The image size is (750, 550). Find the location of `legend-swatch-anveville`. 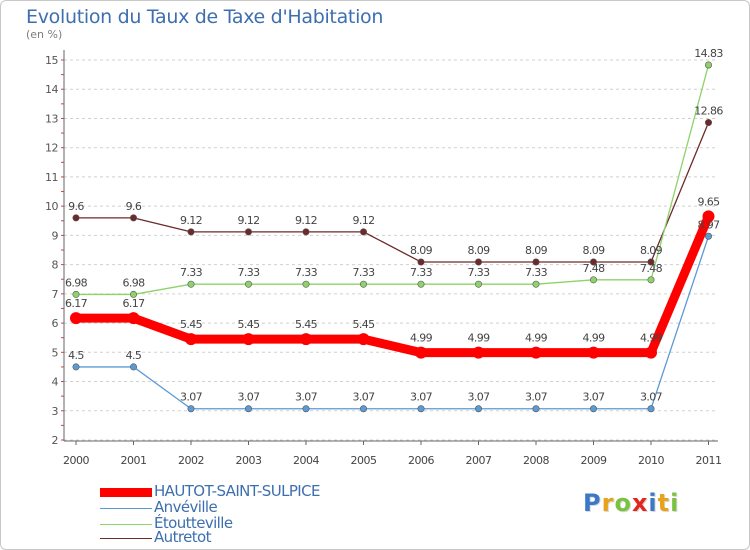

legend-swatch-anveville is located at coordinates (126, 508).